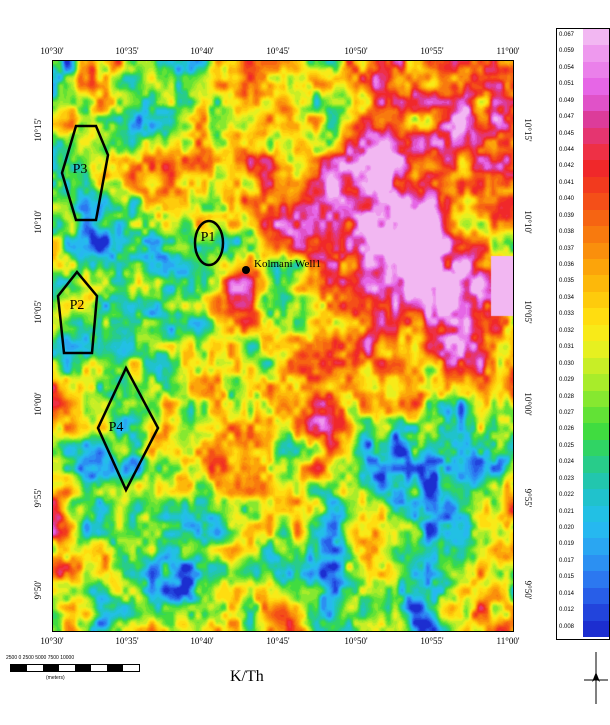  I want to click on legend-value: 0.022, so click(567, 495).